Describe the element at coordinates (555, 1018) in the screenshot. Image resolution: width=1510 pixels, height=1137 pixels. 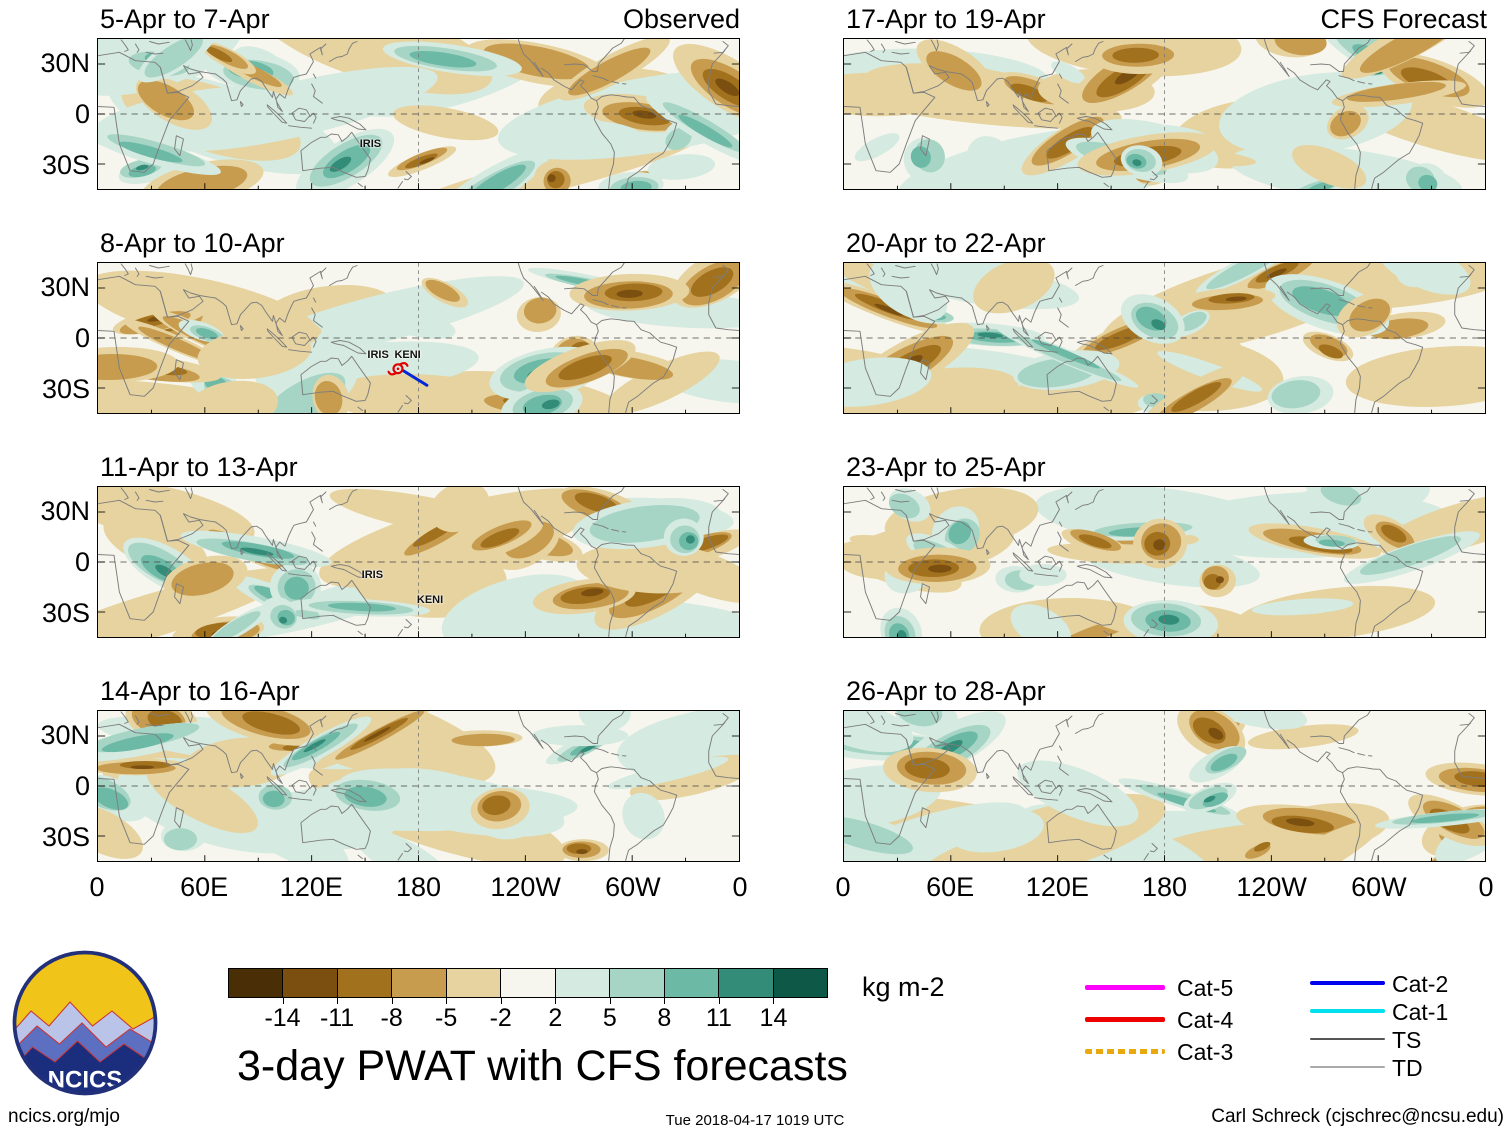
I see `colorbar-tick-label: 2` at that location.